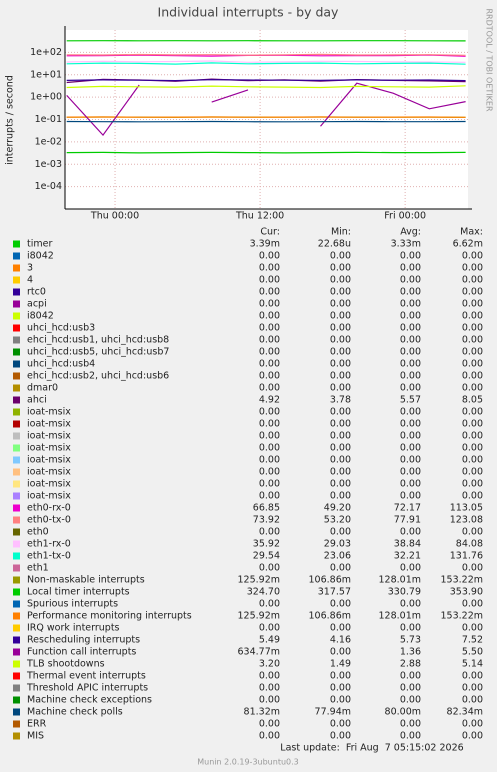 The image size is (497, 772). I want to click on legend-avg: 3.33m, so click(406, 244).